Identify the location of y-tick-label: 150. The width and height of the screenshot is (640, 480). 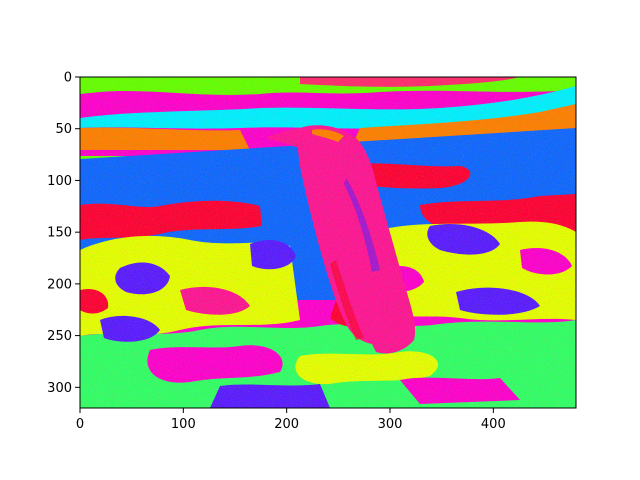
(59, 233).